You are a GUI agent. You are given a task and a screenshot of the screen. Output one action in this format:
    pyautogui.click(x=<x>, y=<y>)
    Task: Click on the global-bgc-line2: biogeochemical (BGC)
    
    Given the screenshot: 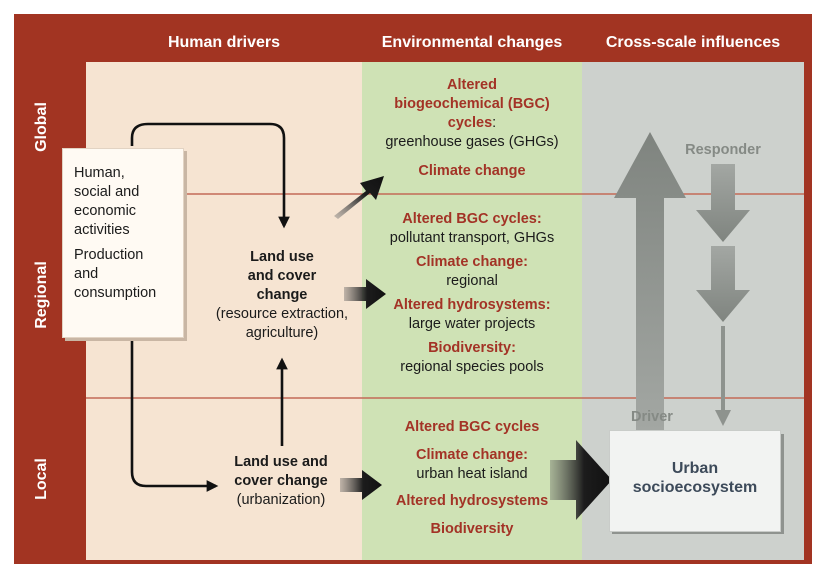 What is the action you would take?
    pyautogui.click(x=472, y=104)
    